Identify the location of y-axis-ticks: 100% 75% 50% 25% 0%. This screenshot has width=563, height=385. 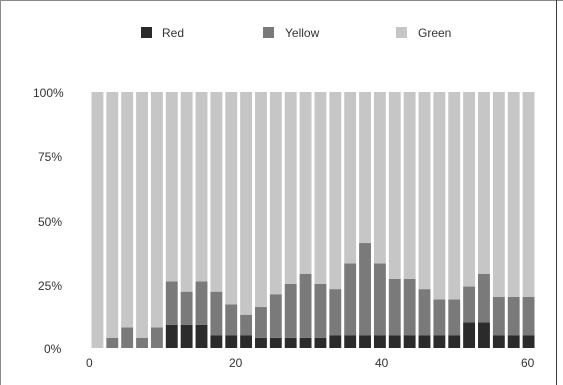
(48, 221).